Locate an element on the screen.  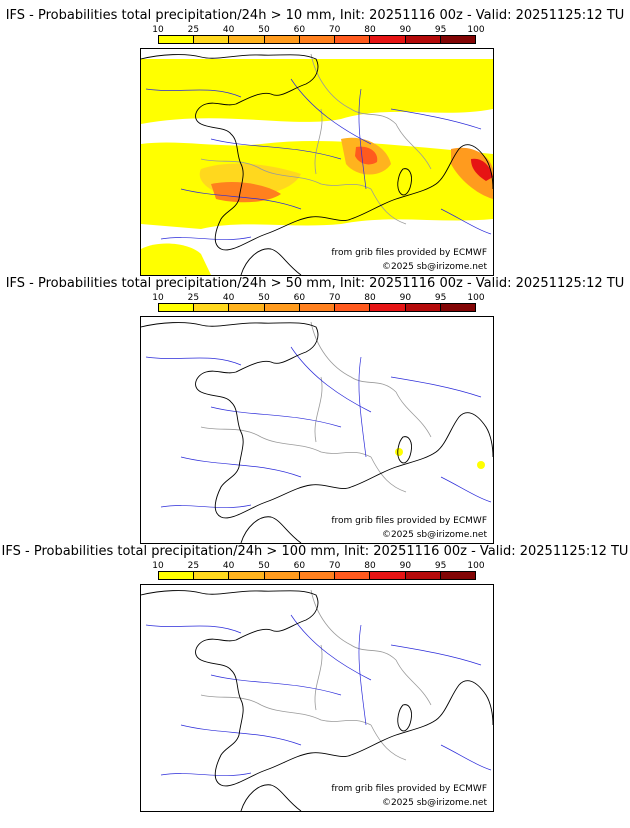
colorbar-tick-label: 40 is located at coordinates (228, 298).